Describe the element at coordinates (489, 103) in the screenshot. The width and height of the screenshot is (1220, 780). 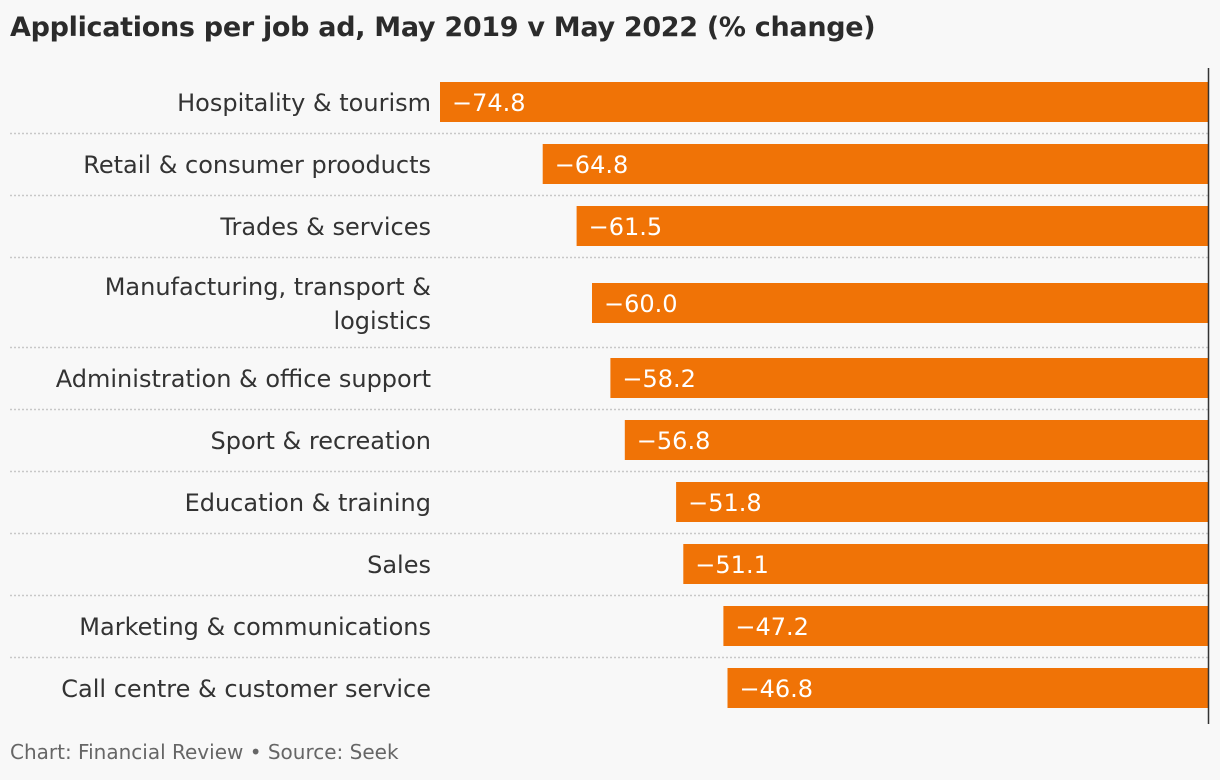
I see `bar-value-label: −74.8` at that location.